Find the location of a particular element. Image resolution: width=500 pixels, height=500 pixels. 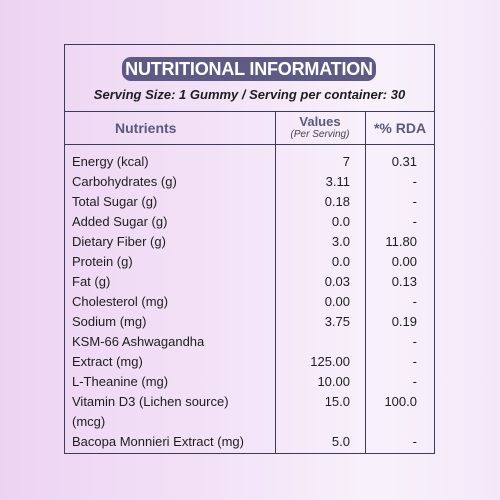

nutrient-rda: 0.13 is located at coordinates (404, 281).